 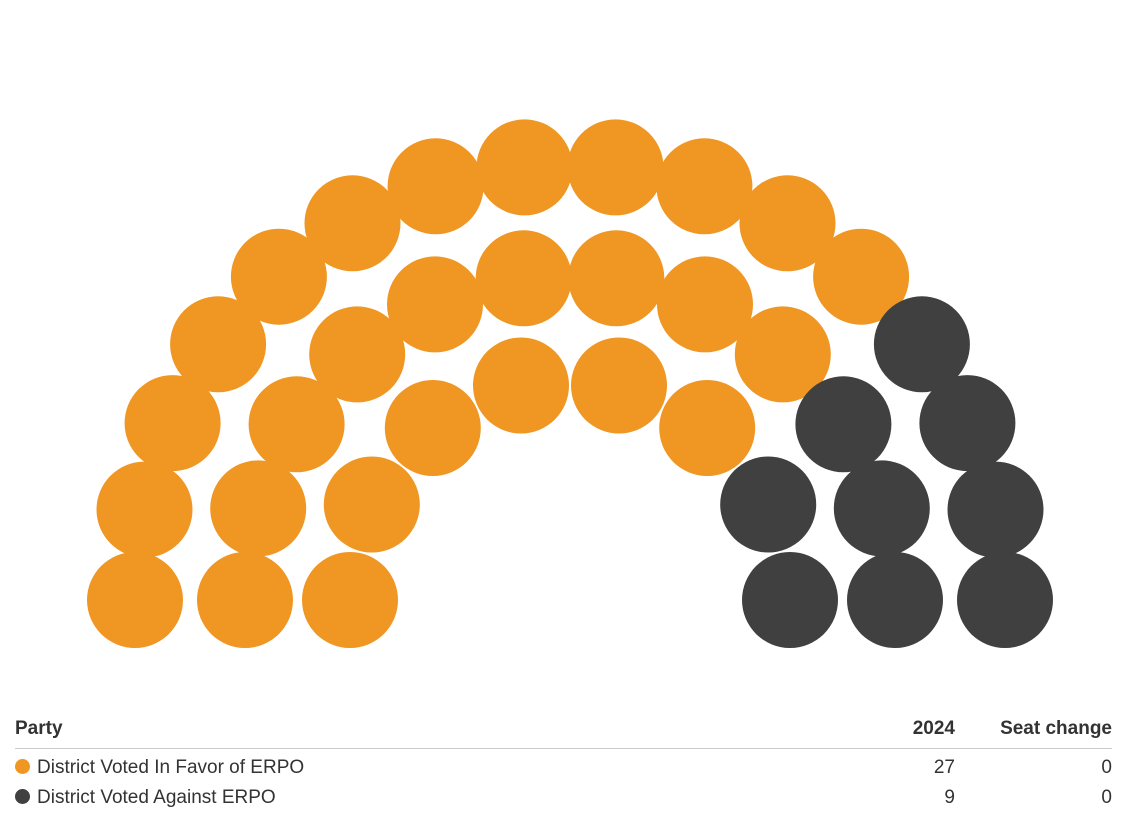 I want to click on against-swatch-icon, so click(x=22, y=796).